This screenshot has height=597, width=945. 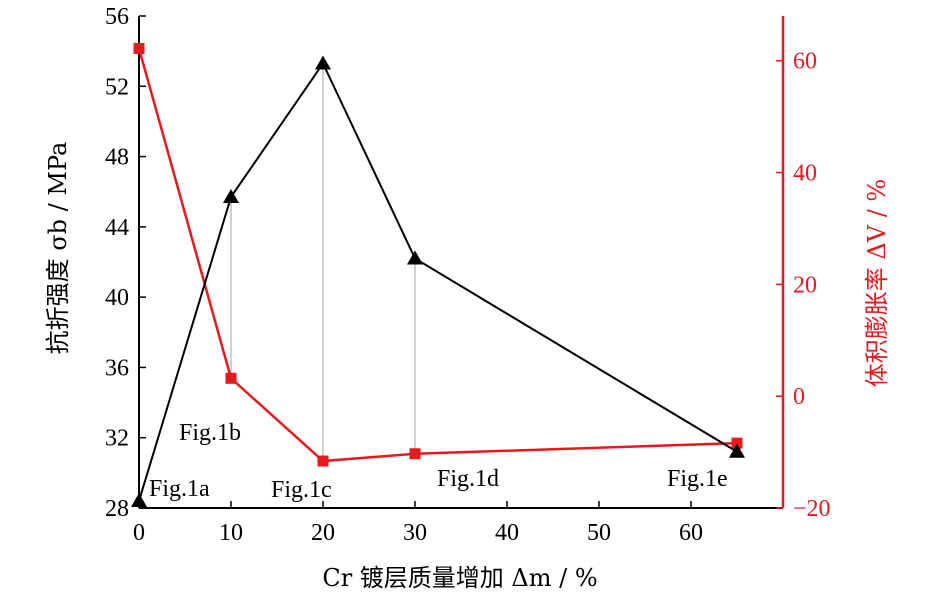 I want to click on y-right-ticks: −20 0 20 40 60, so click(x=803, y=285).